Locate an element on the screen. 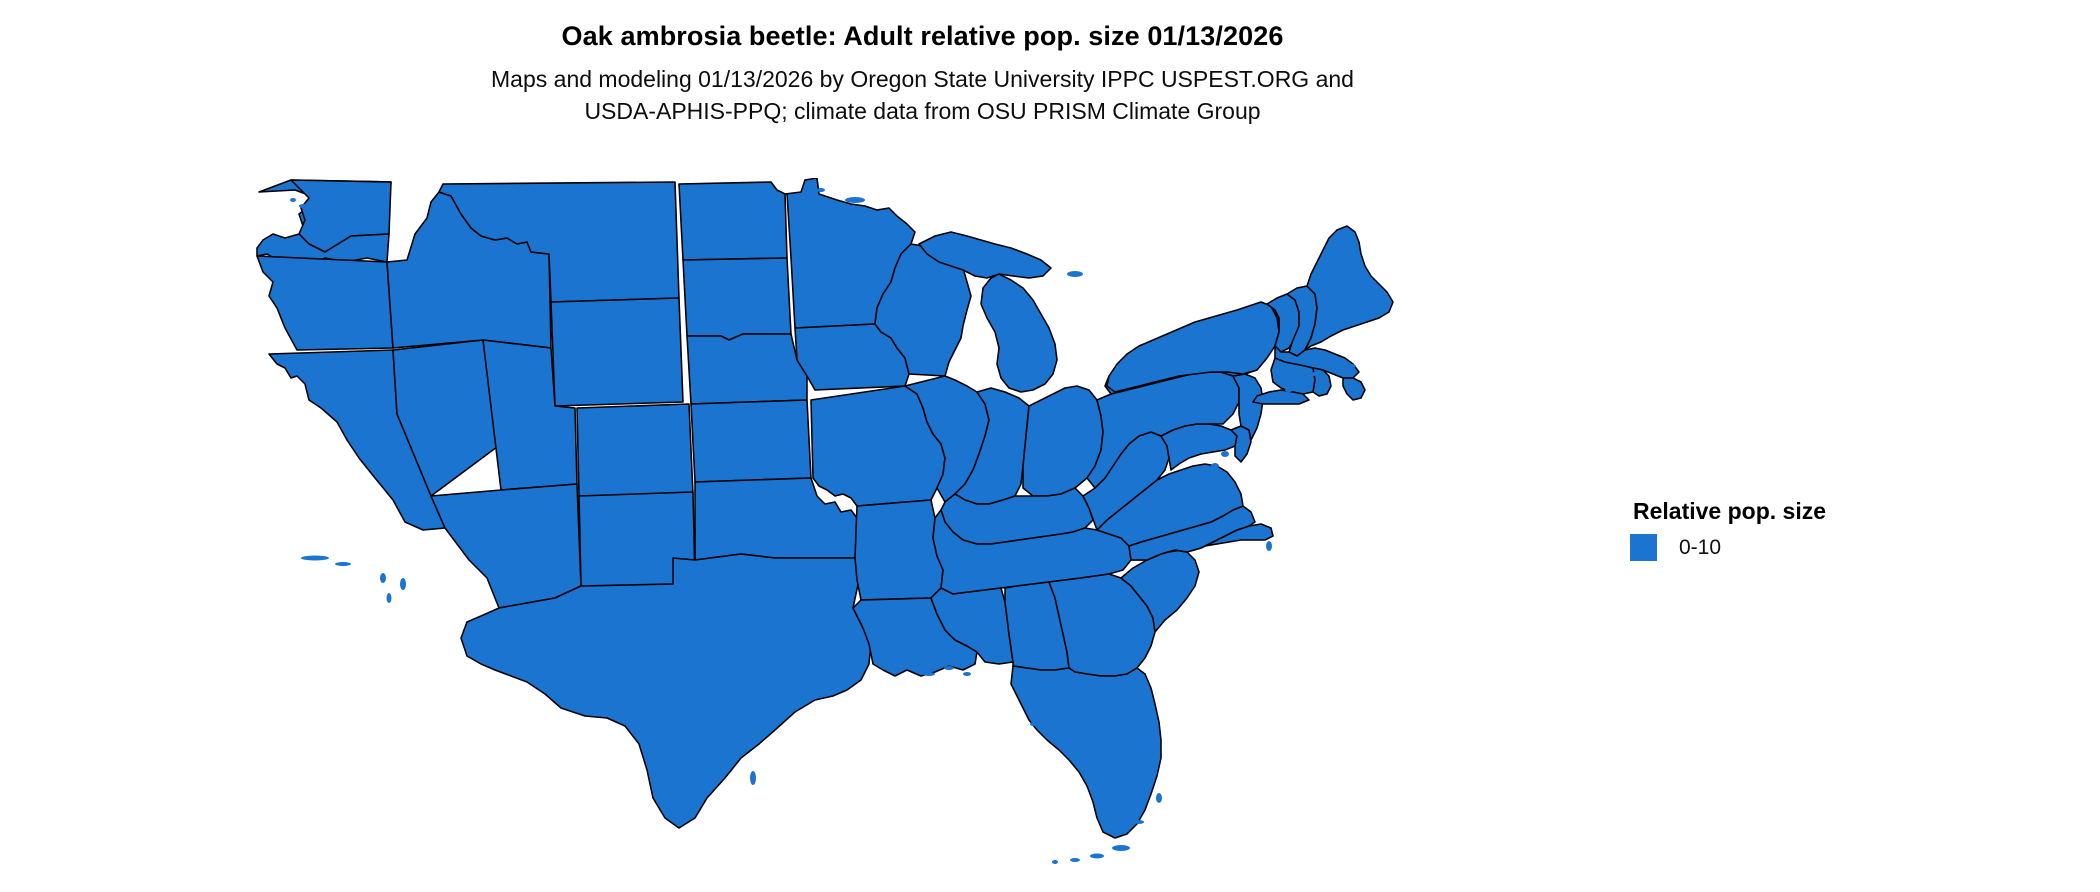  state-georgia is located at coordinates (1102, 625).